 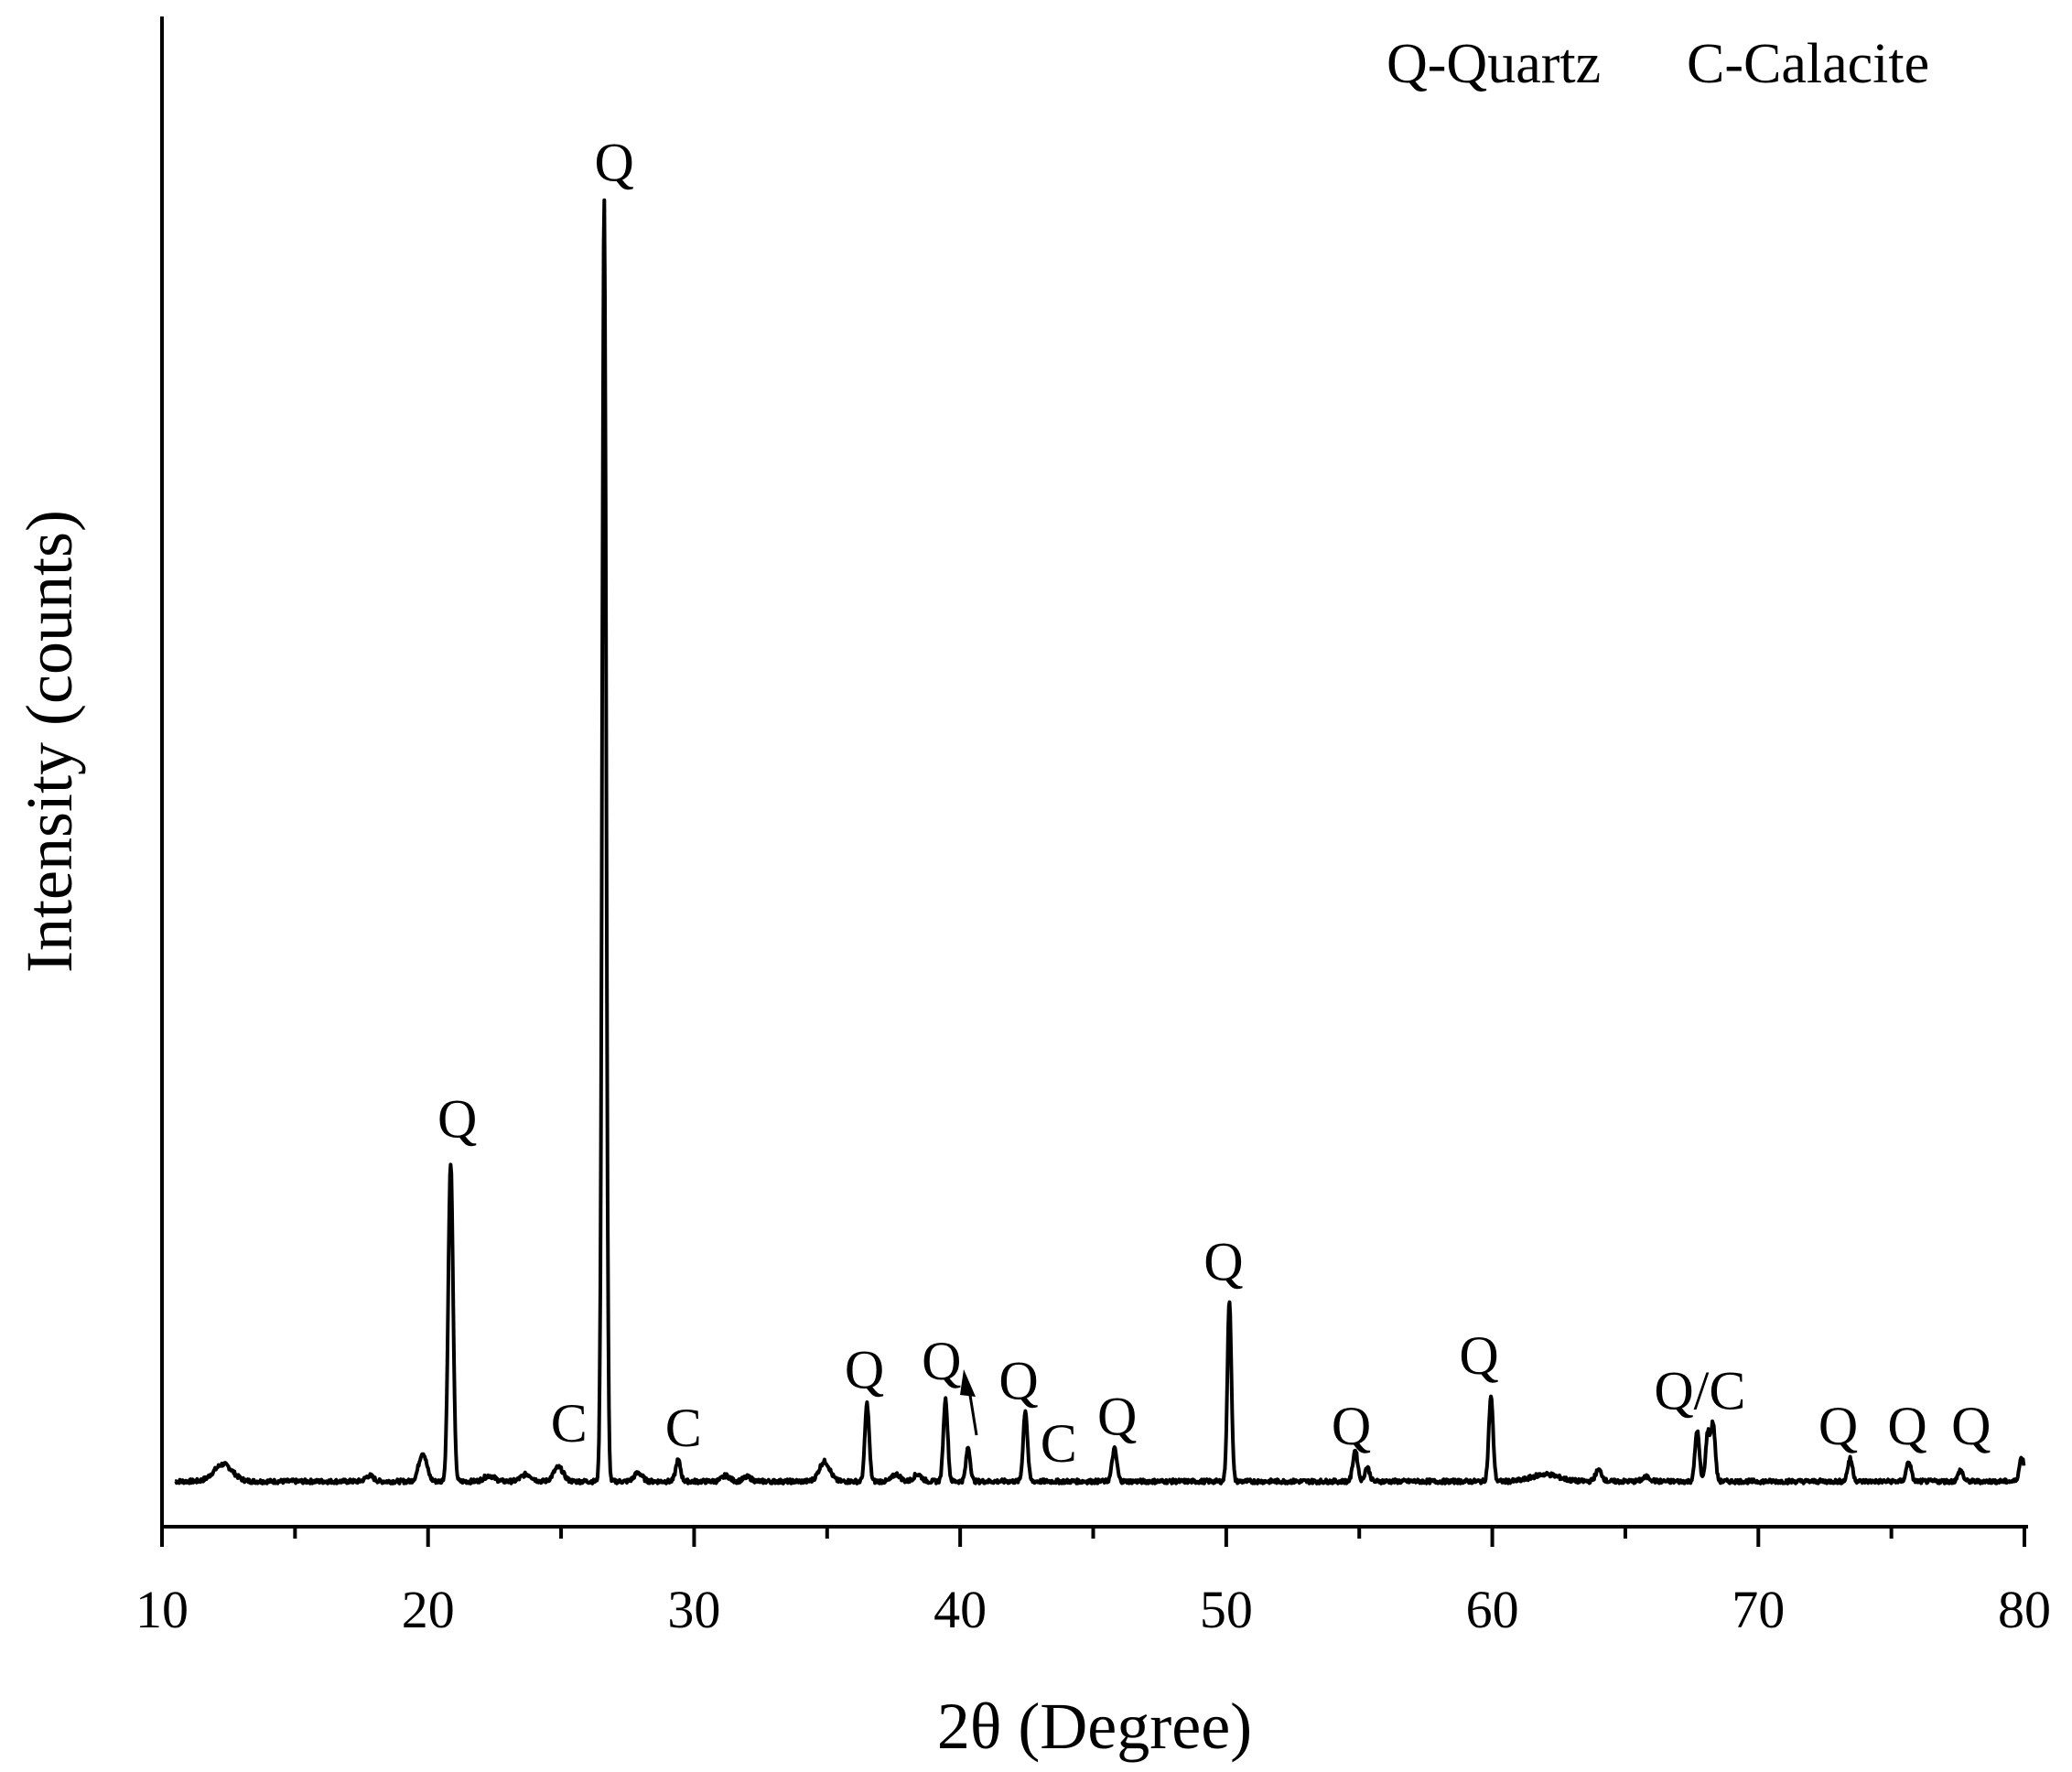 What do you see at coordinates (693, 1609) in the screenshot?
I see `x-tick-label: 30` at bounding box center [693, 1609].